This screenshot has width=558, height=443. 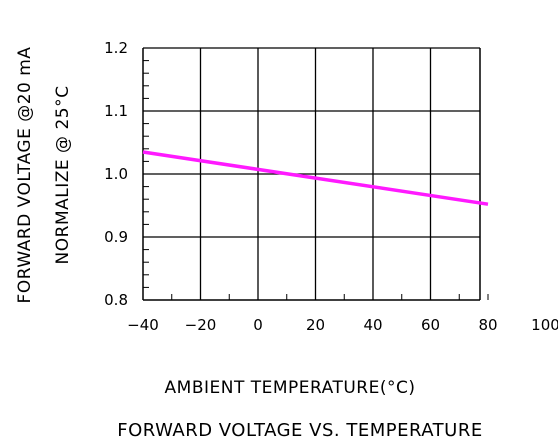 What do you see at coordinates (487, 325) in the screenshot?
I see `x-tick-label: 80` at bounding box center [487, 325].